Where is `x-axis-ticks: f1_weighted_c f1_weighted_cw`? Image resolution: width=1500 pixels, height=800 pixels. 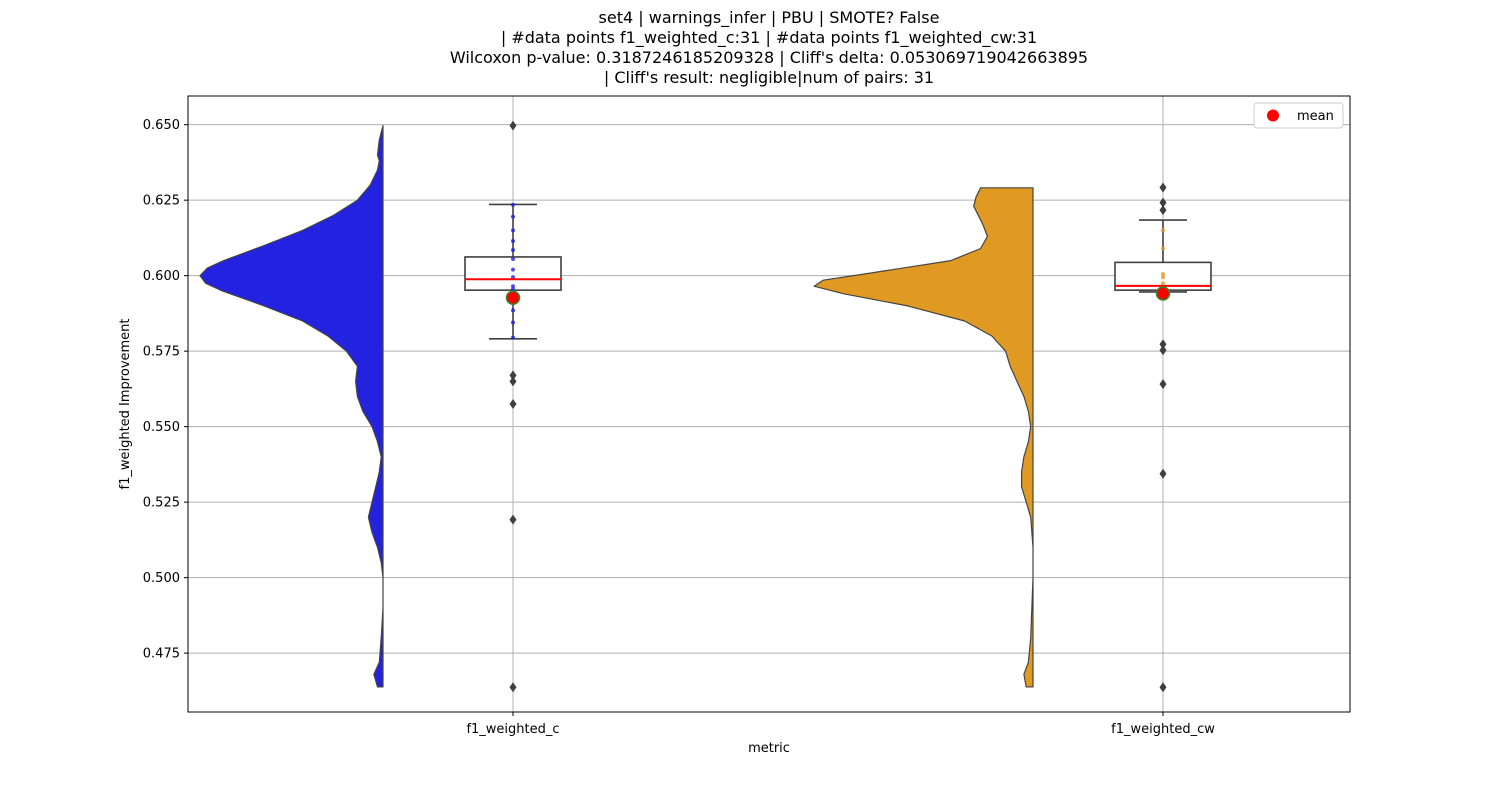 x-axis-ticks: f1_weighted_c f1_weighted_cw is located at coordinates (840, 724).